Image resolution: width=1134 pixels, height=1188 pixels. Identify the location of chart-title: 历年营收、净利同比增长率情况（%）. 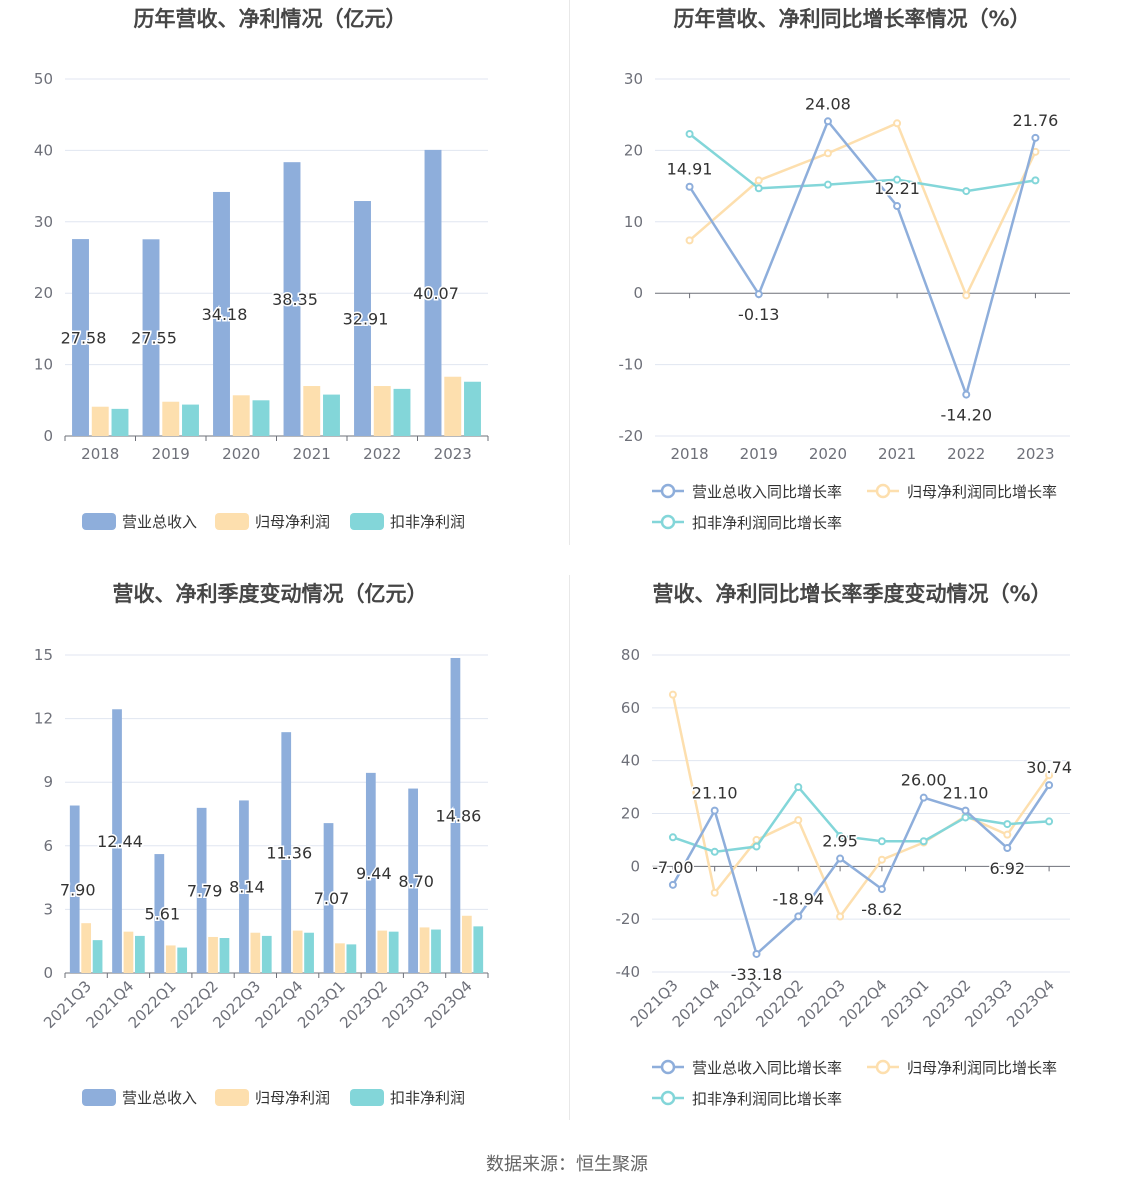
(851, 19).